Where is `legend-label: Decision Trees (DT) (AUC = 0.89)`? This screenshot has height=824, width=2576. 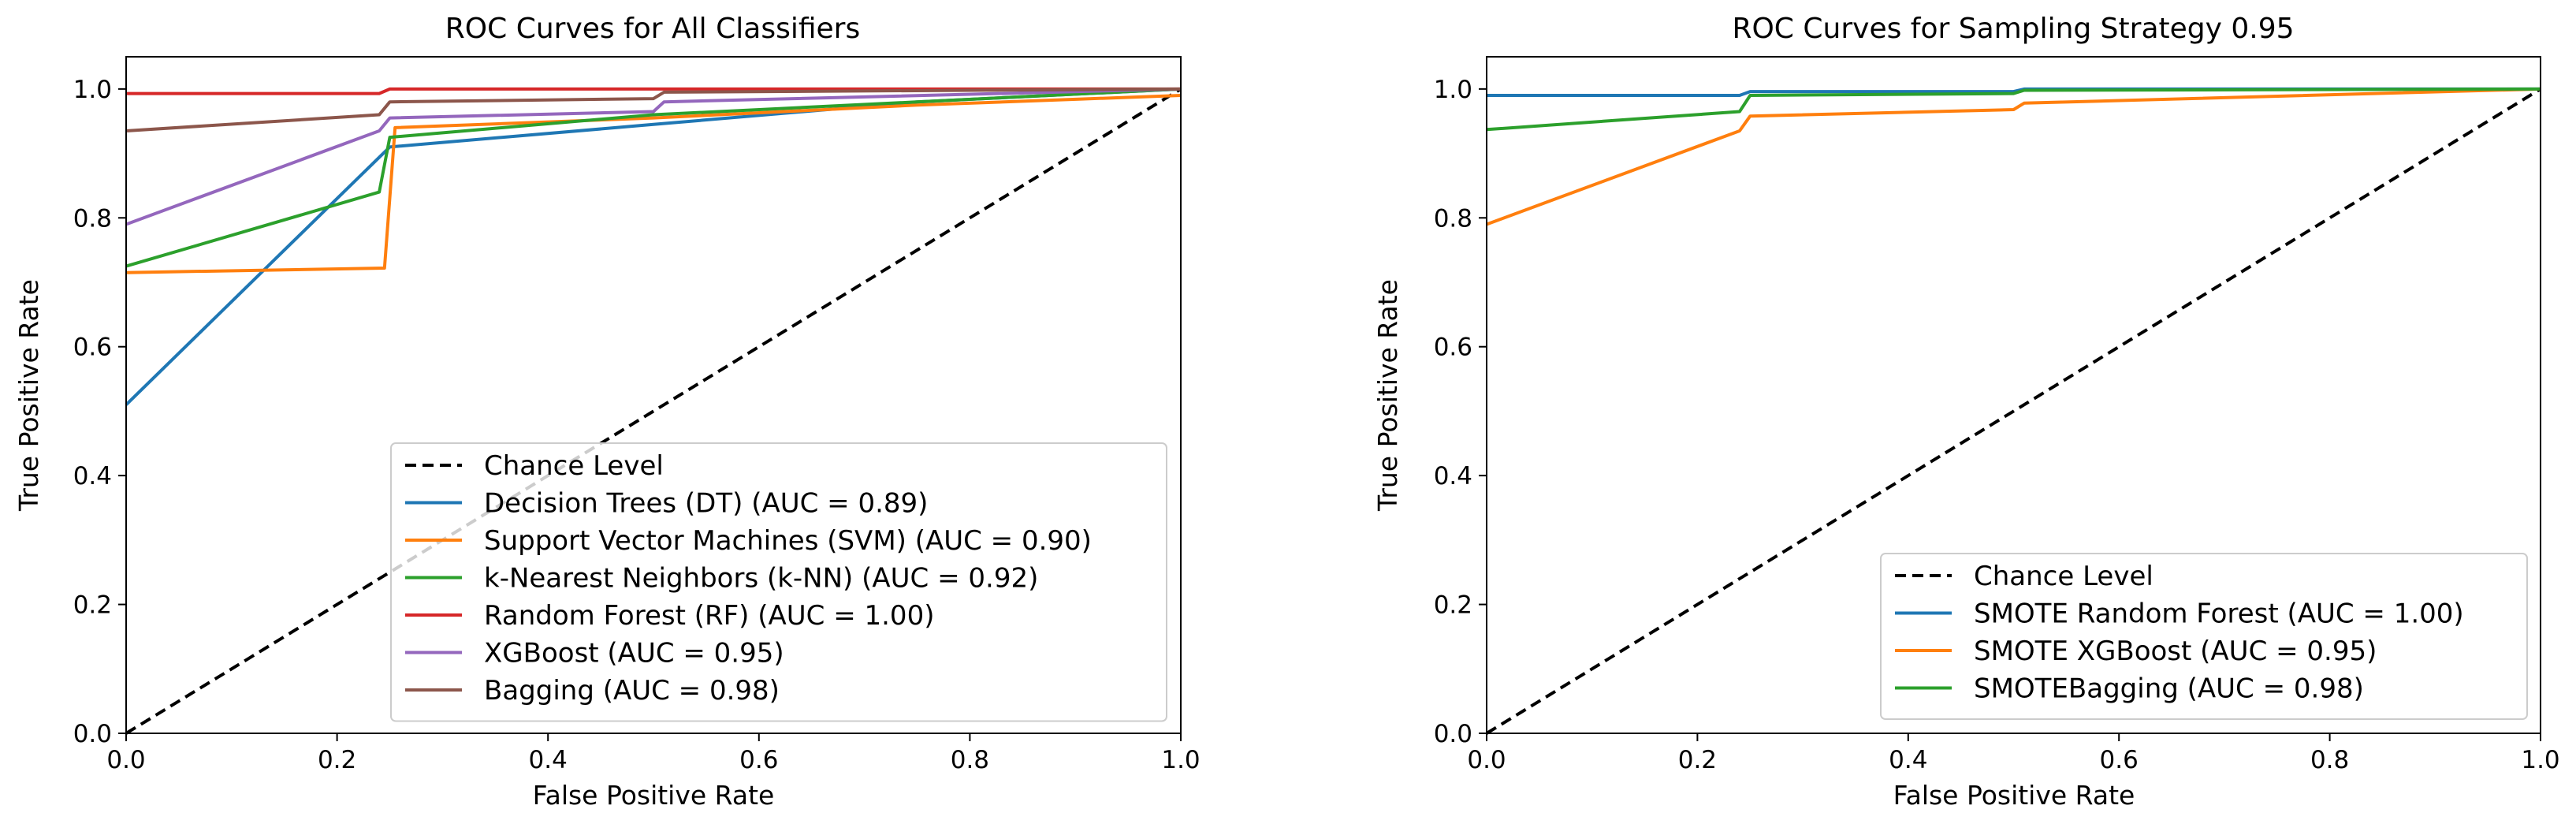 legend-label: Decision Trees (DT) (AUC = 0.89) is located at coordinates (706, 504).